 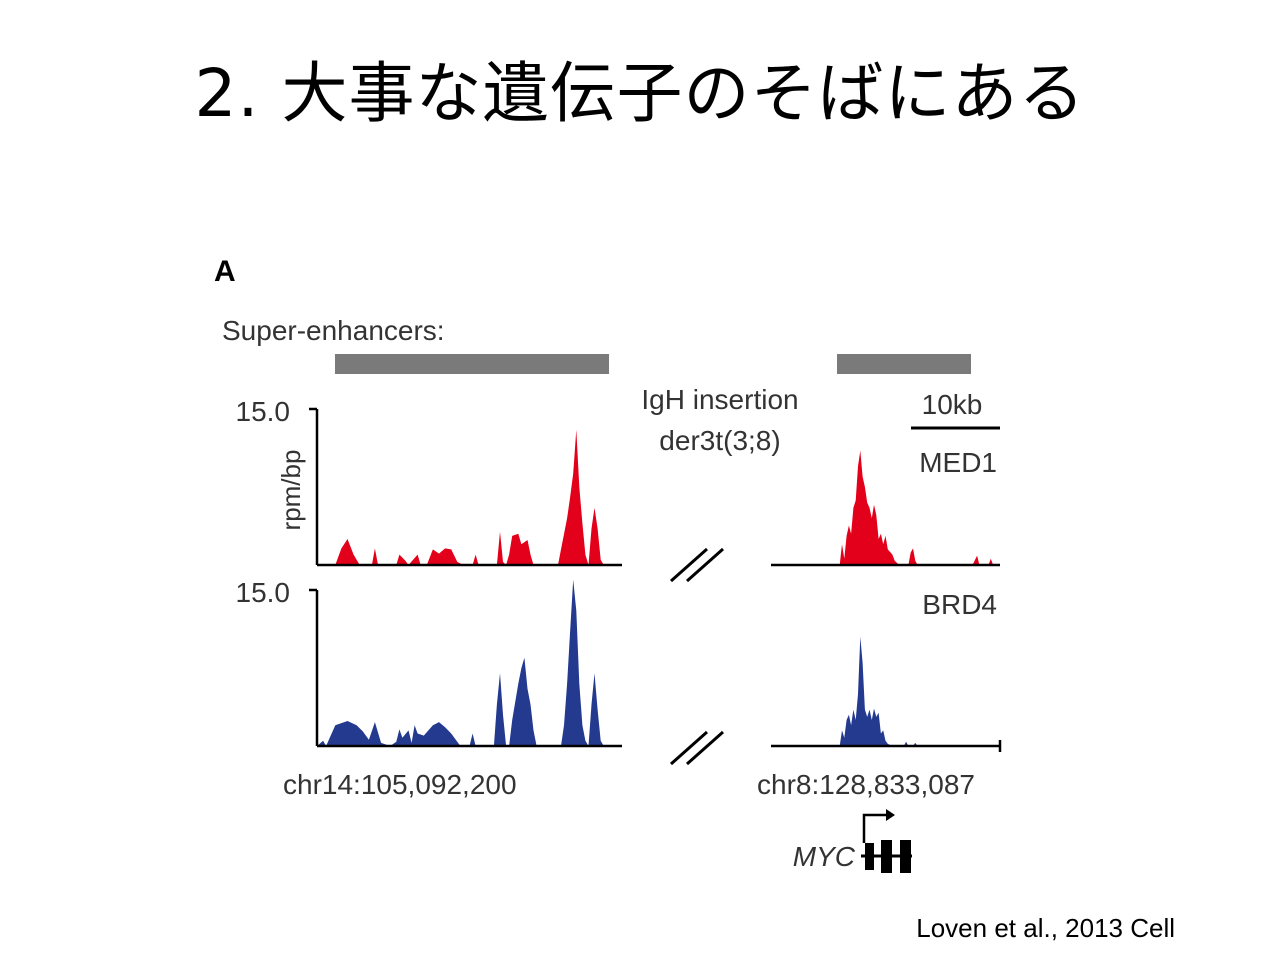 What do you see at coordinates (291, 490) in the screenshot?
I see `y-axis-label: rpm/bp` at bounding box center [291, 490].